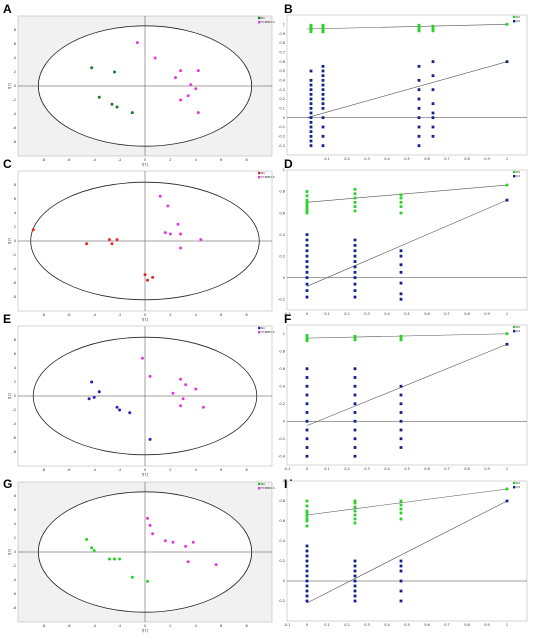 The width and height of the screenshot is (550, 638). I want to click on panel-label: A, so click(7, 9).